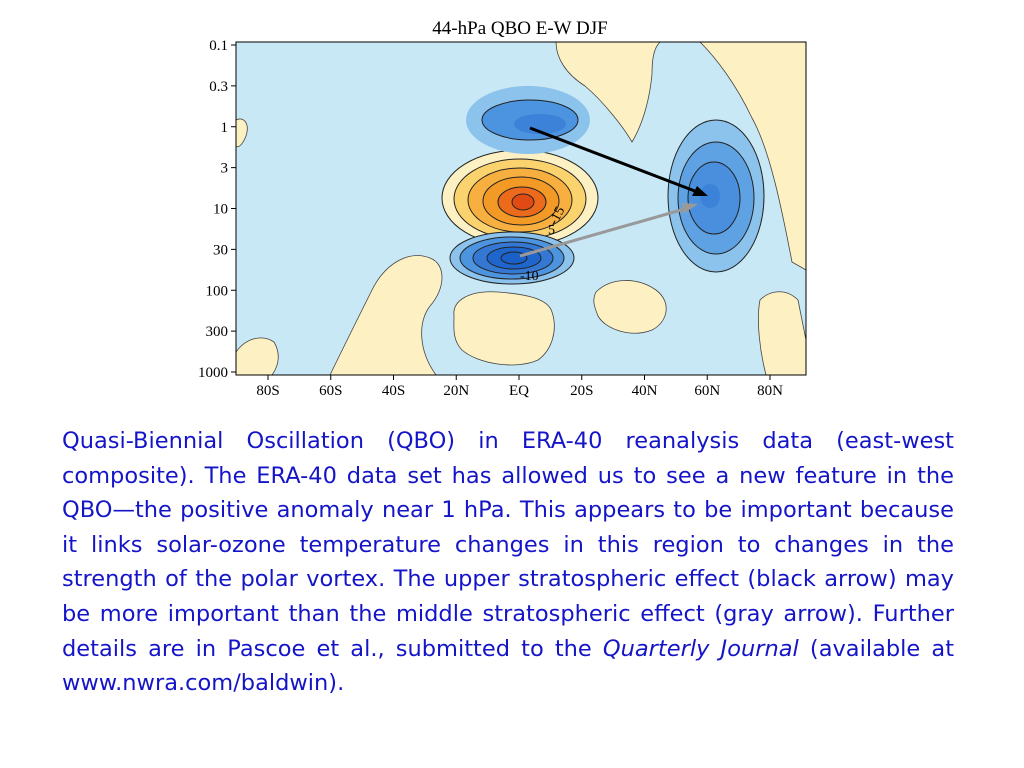 The height and width of the screenshot is (768, 1024). I want to click on warm-region-lower-right, so click(630, 307).